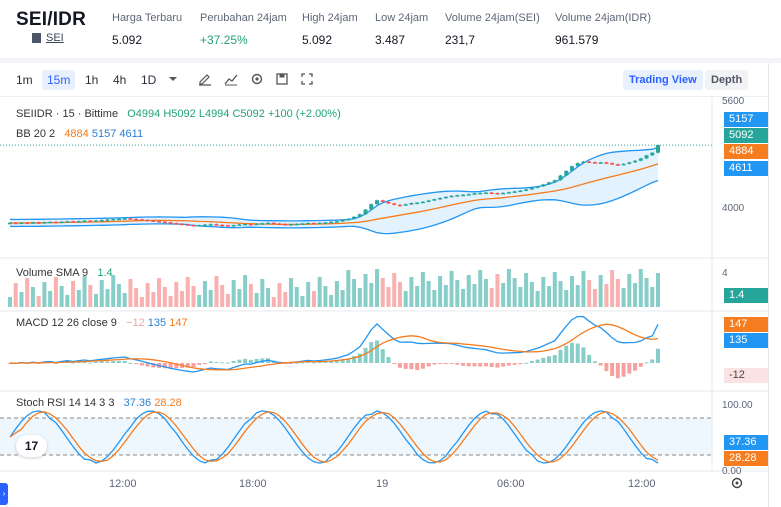 This screenshot has height=507, width=781. Describe the element at coordinates (282, 79) in the screenshot. I see `save-icon` at that location.